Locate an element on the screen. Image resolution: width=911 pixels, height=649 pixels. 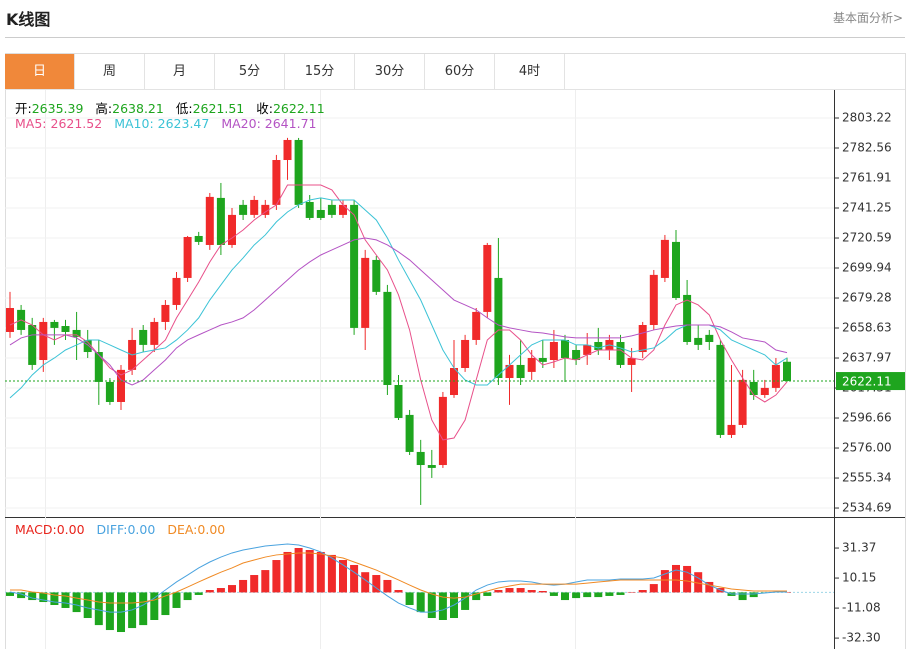
tab: 15分 is located at coordinates (320, 71).